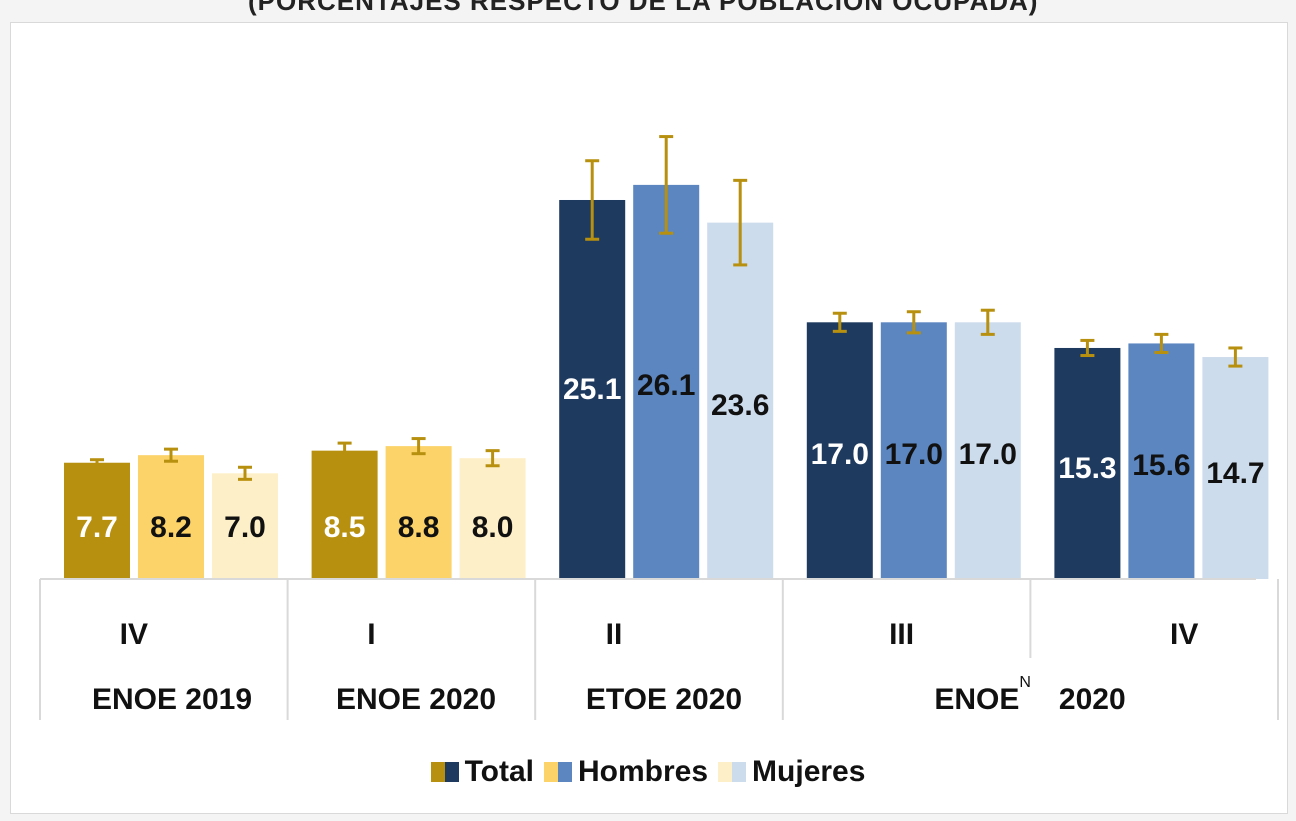  Describe the element at coordinates (914, 454) in the screenshot. I see `data-label-hombres-4: 17.0` at that location.